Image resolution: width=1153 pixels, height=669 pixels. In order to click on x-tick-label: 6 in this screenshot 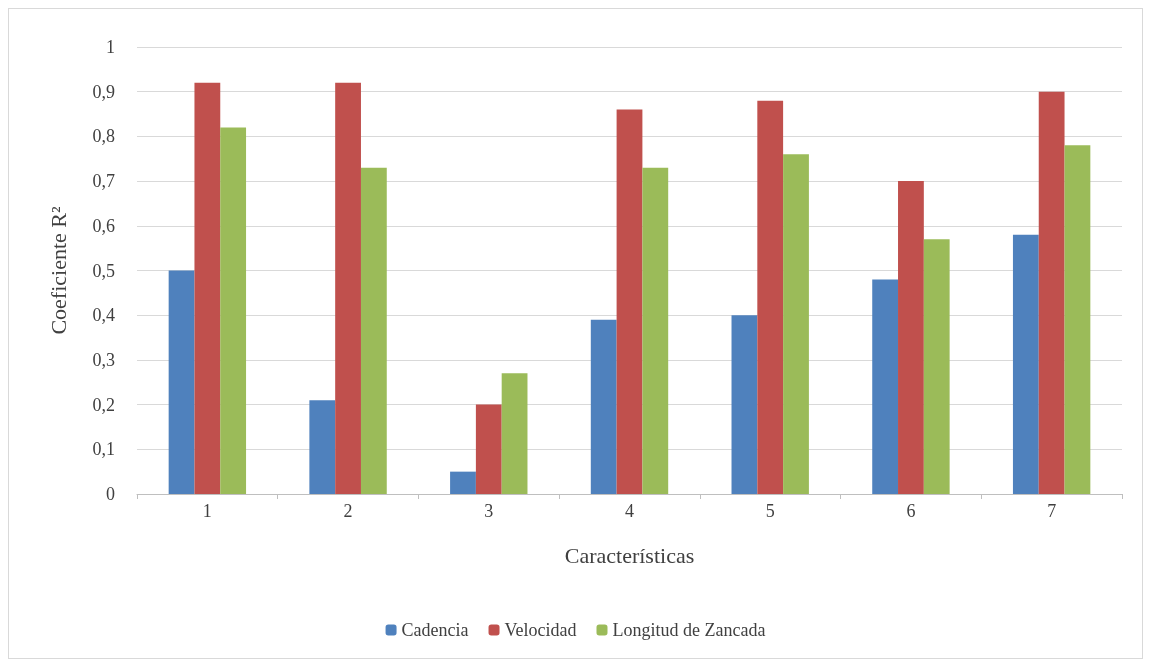, I will do `click(911, 511)`.